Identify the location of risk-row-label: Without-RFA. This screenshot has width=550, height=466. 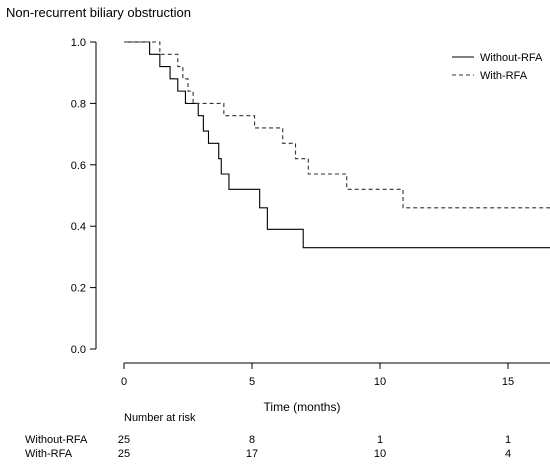
(56, 440).